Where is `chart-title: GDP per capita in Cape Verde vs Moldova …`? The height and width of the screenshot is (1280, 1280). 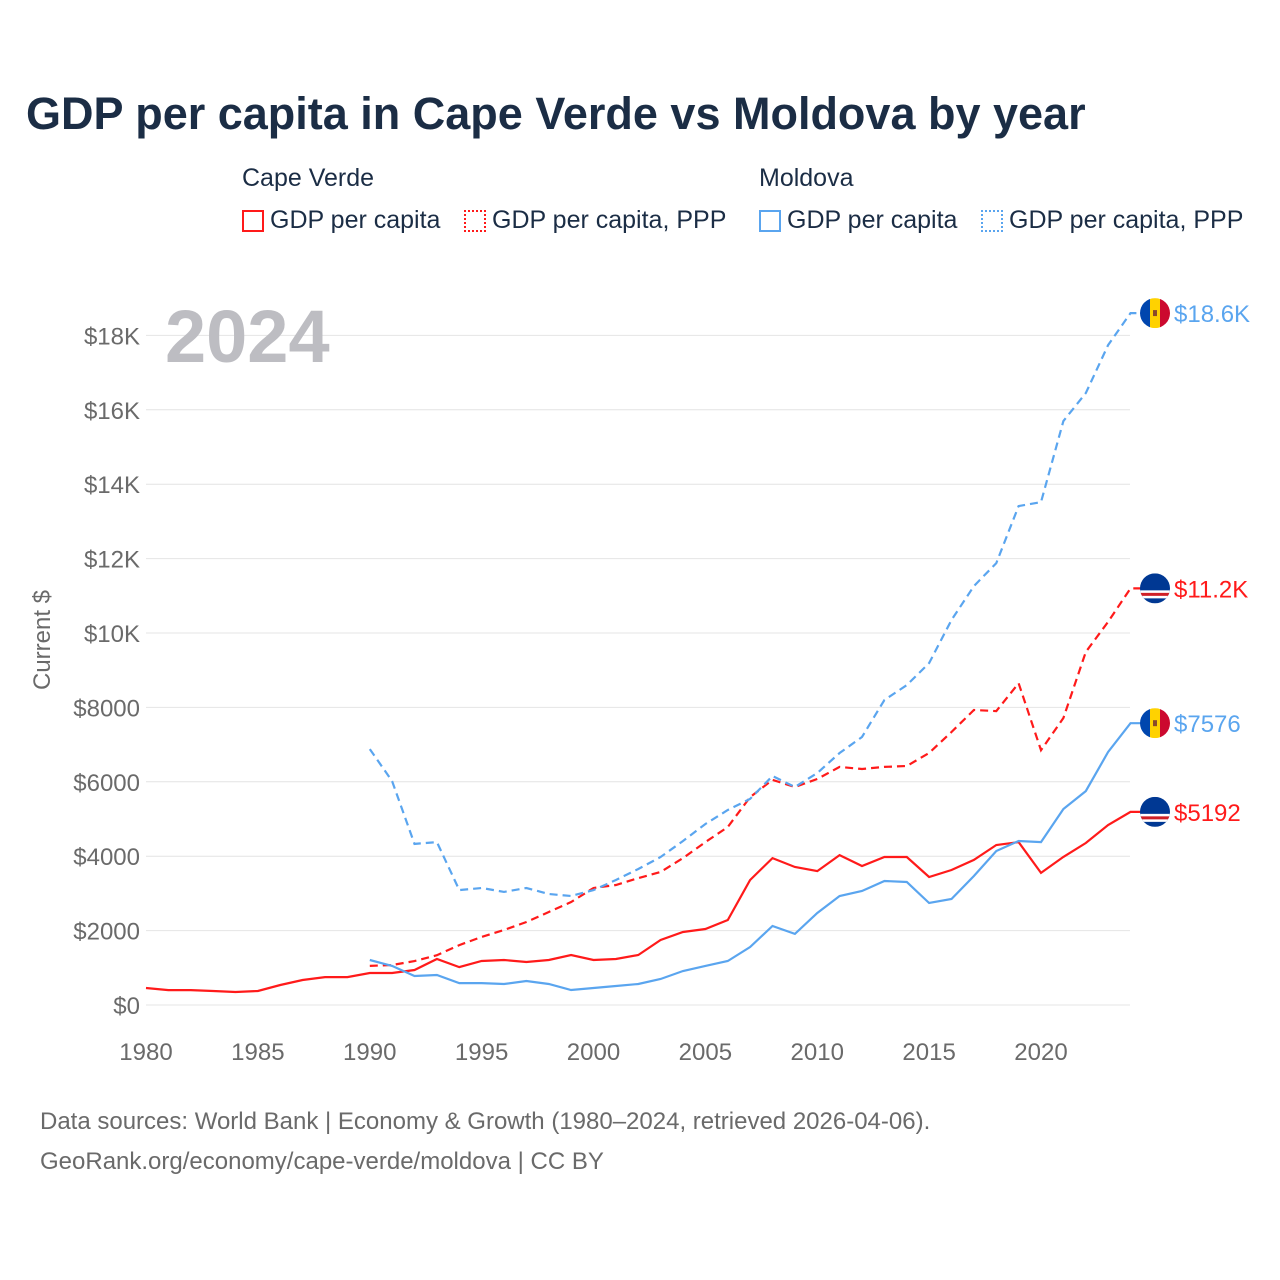 chart-title: GDP per capita in Cape Verde vs Moldova … is located at coordinates (556, 113).